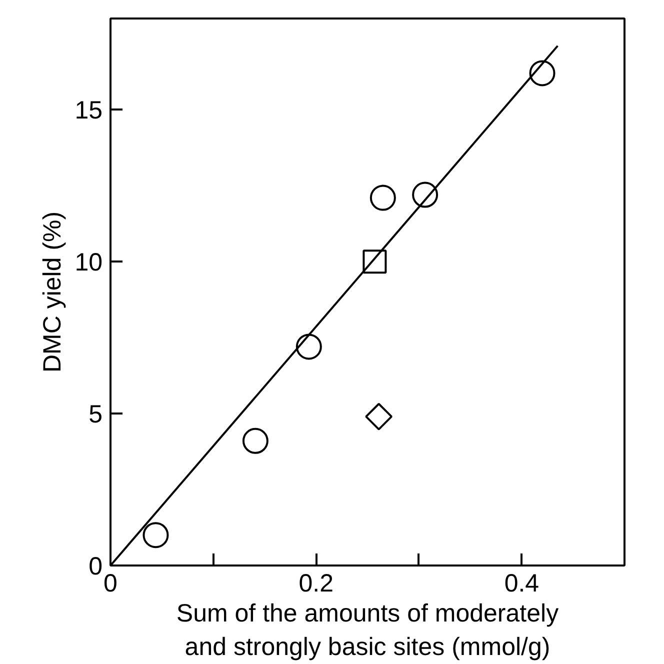 The width and height of the screenshot is (664, 664). Describe the element at coordinates (522, 584) in the screenshot. I see `x-tick-label: 0.4` at that location.